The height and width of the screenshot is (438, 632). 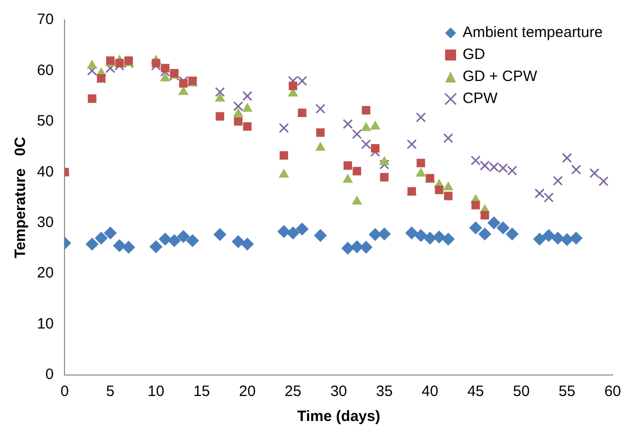 What do you see at coordinates (49, 375) in the screenshot?
I see `y-tick-label: 0` at bounding box center [49, 375].